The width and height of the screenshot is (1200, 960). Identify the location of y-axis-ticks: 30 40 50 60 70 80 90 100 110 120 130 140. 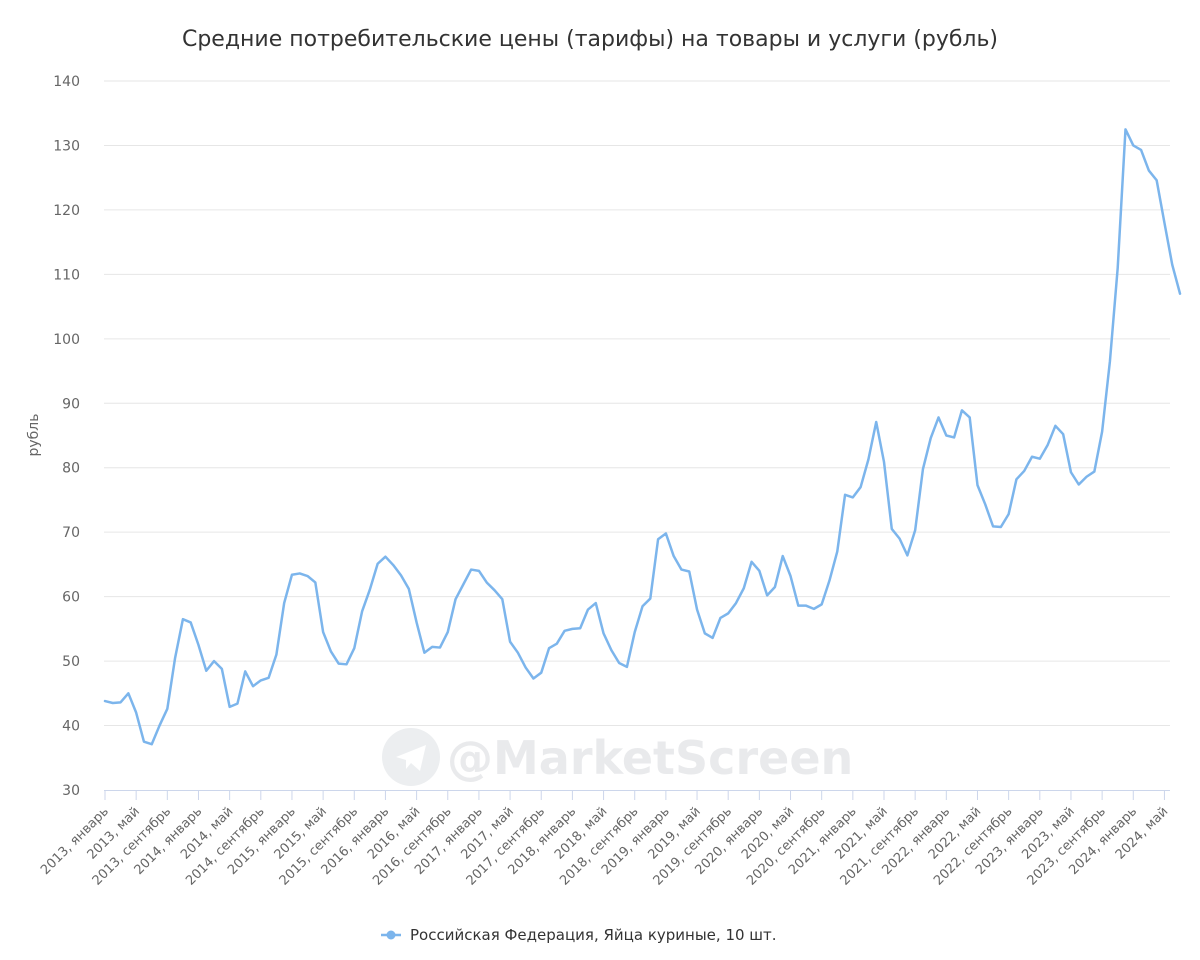
(66, 436).